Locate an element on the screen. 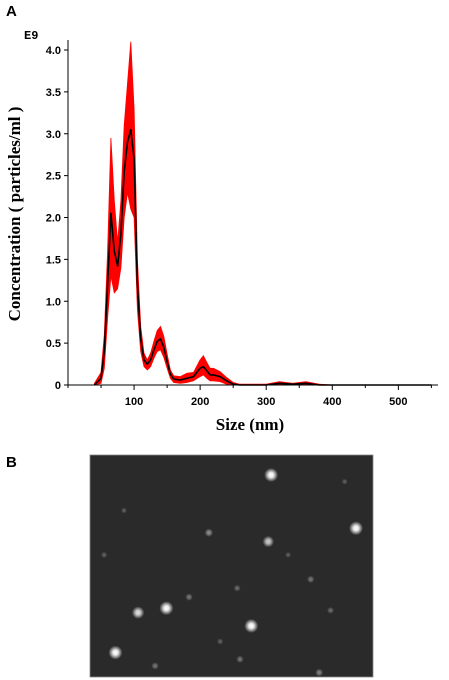 This screenshot has height=680, width=449. y-tick-label: 0.5 is located at coordinates (53, 344).